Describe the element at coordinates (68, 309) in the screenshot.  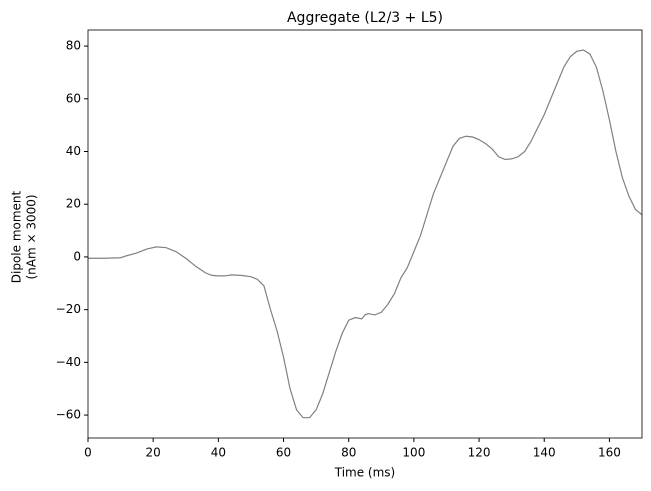
I see `y-tick-label: −20` at that location.